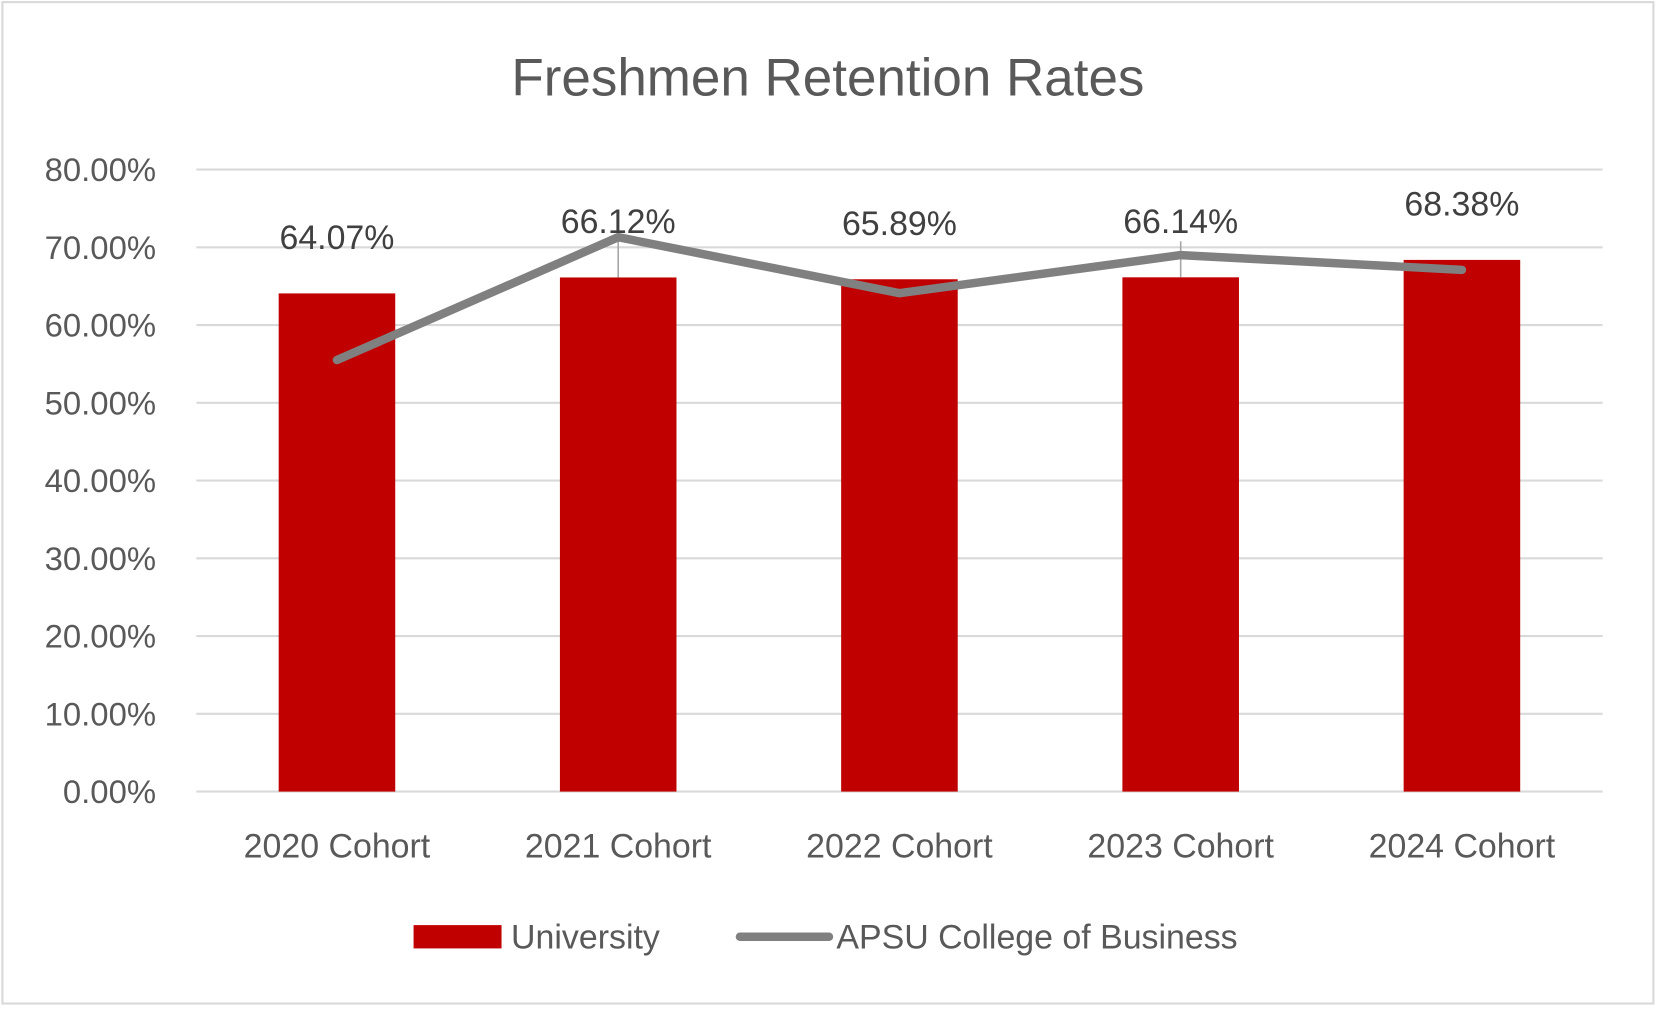 This screenshot has height=1012, width=1659. Describe the element at coordinates (899, 846) in the screenshot. I see `x-category-label: 2022 Cohort` at that location.